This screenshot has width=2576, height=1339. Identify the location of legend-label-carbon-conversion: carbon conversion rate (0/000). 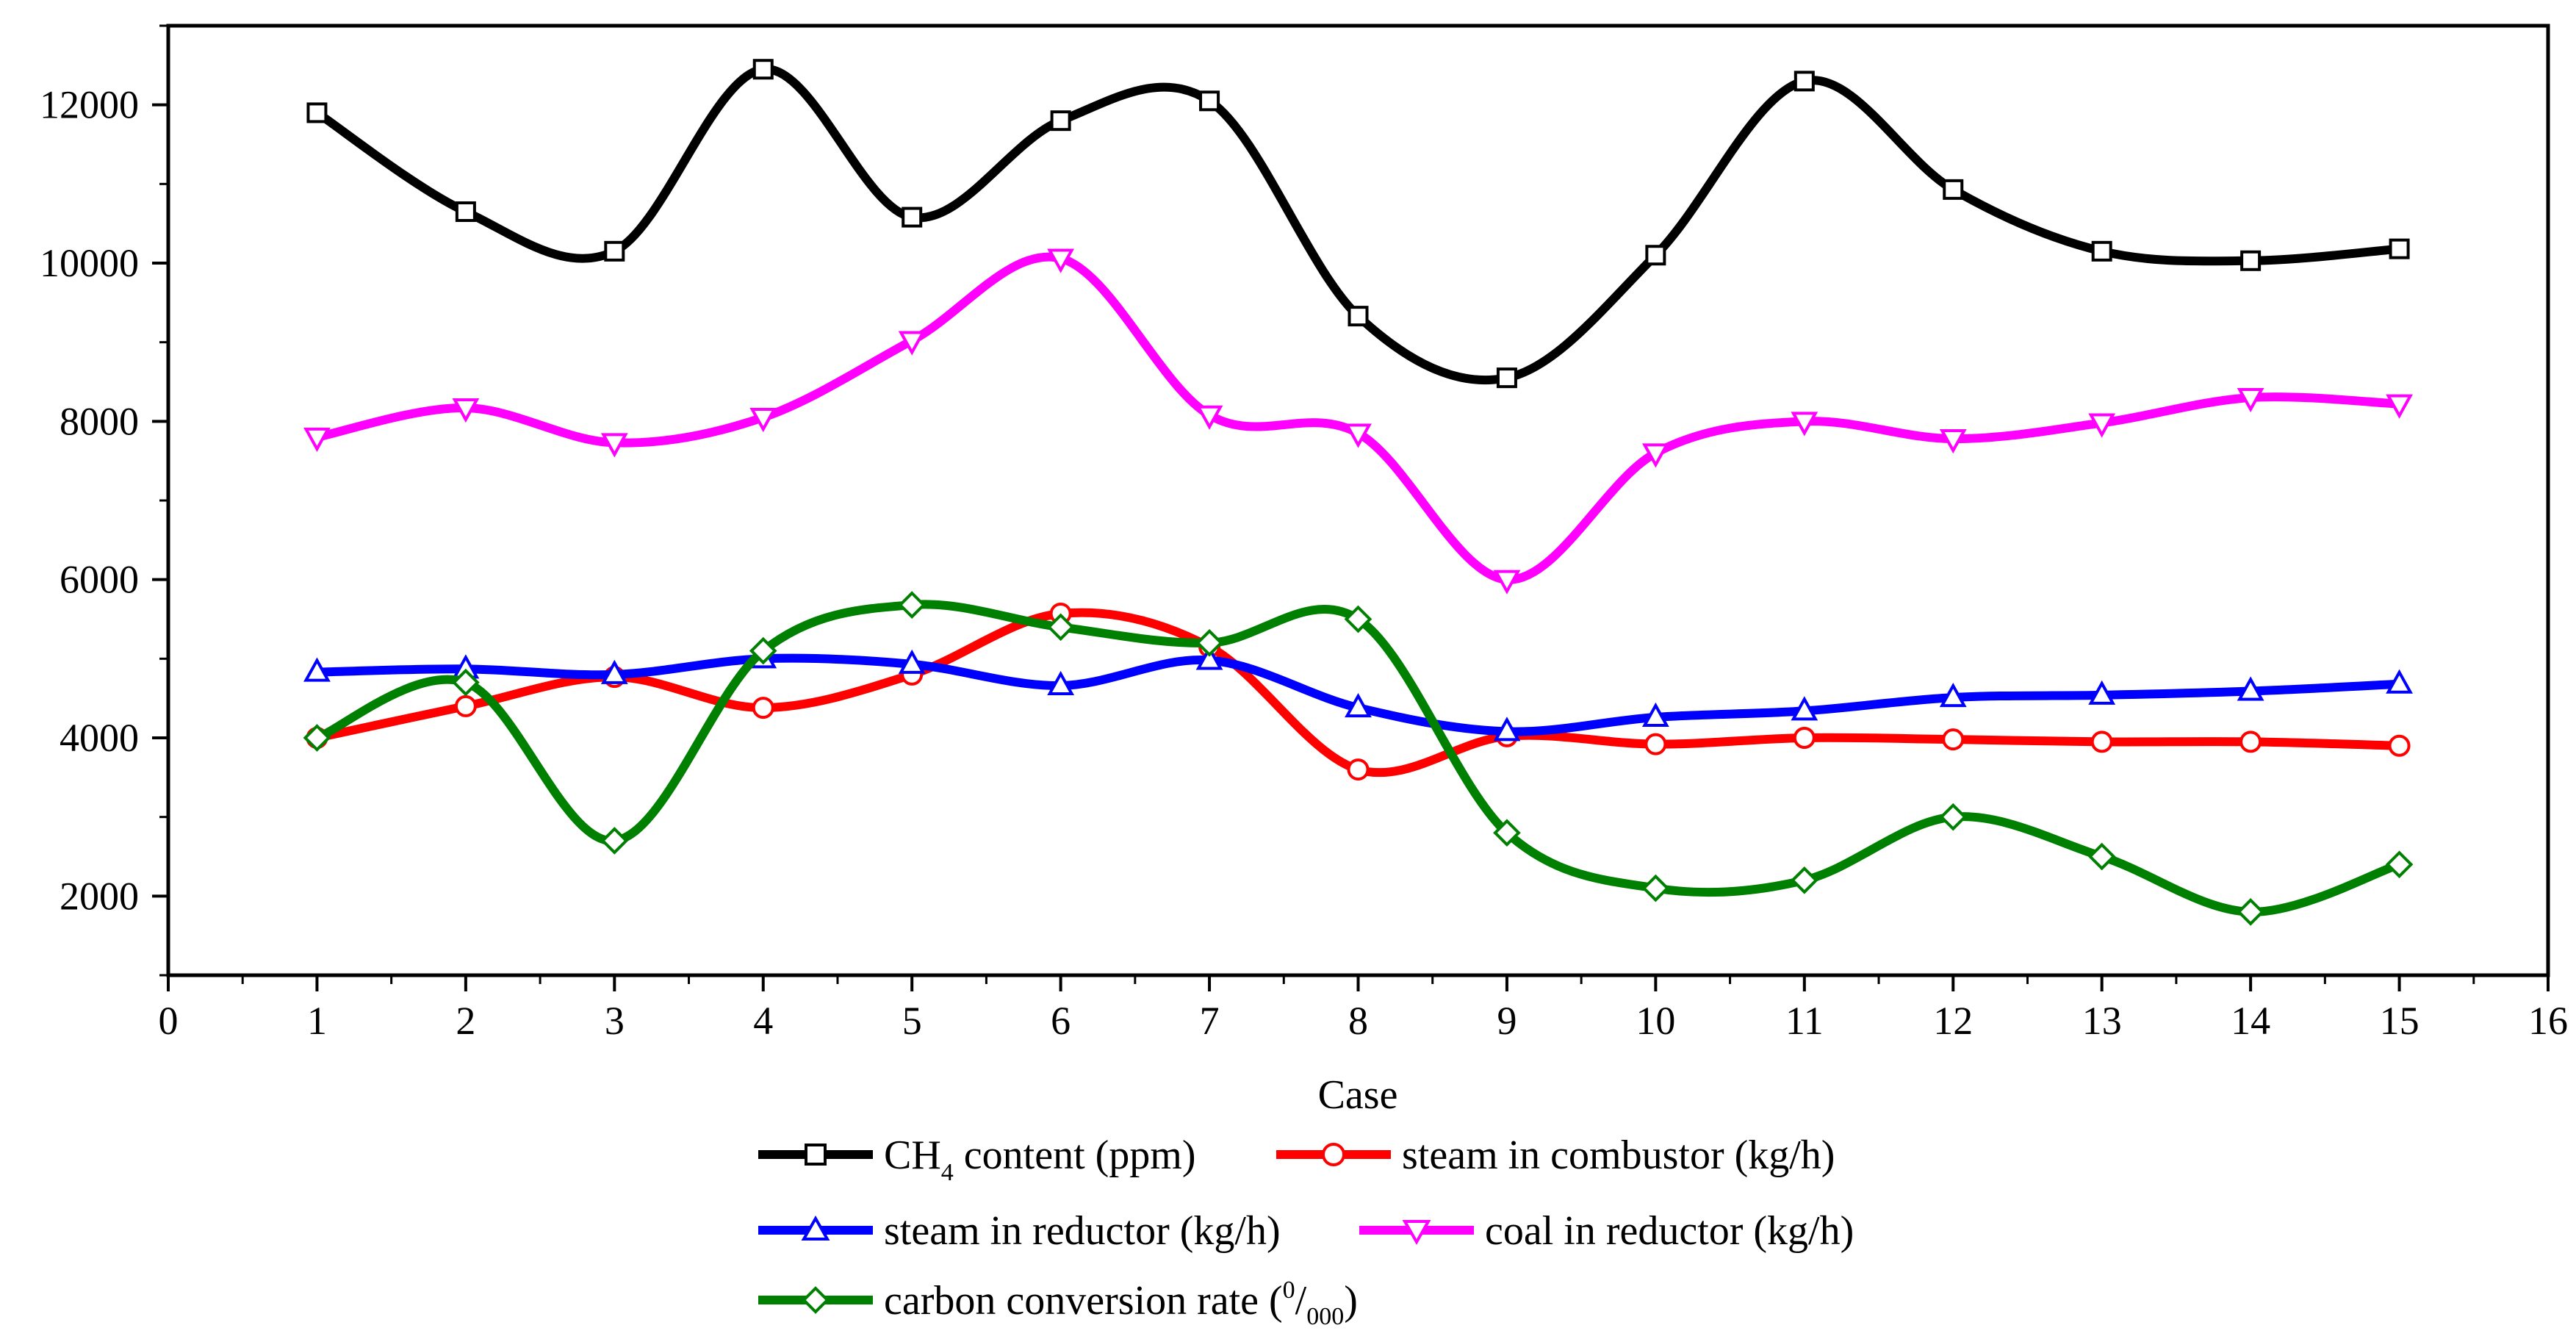
(1121, 1303).